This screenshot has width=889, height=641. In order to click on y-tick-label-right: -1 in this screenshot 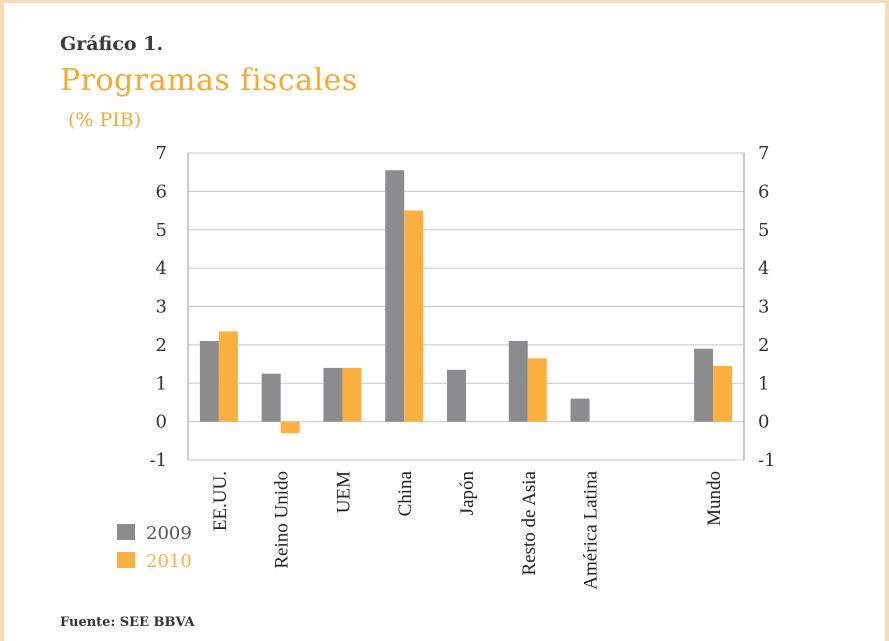, I will do `click(767, 460)`.